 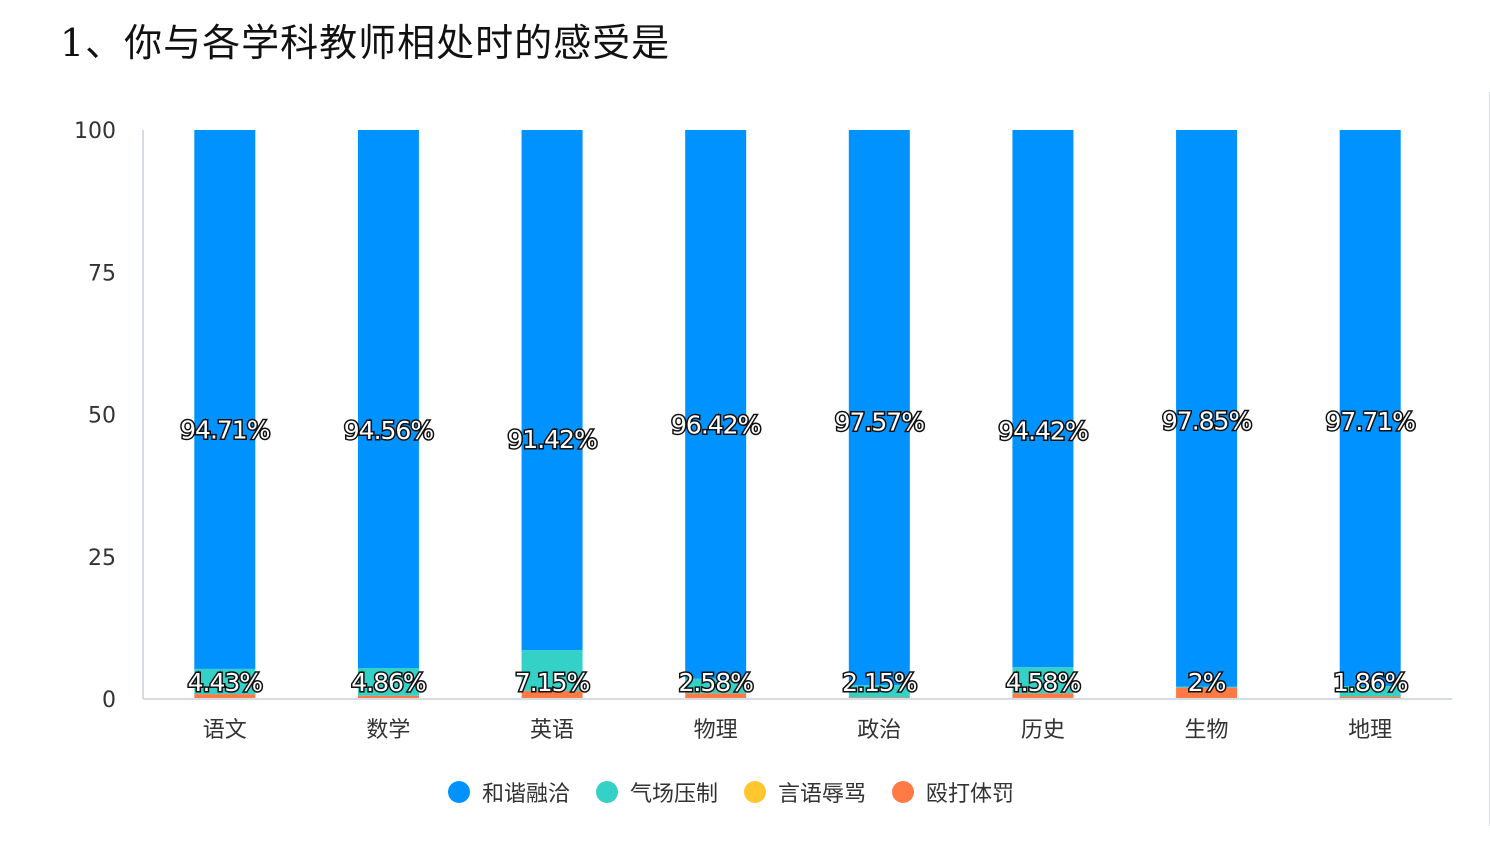 What do you see at coordinates (1207, 682) in the screenshot?
I see `data-label-bottom: 2%` at bounding box center [1207, 682].